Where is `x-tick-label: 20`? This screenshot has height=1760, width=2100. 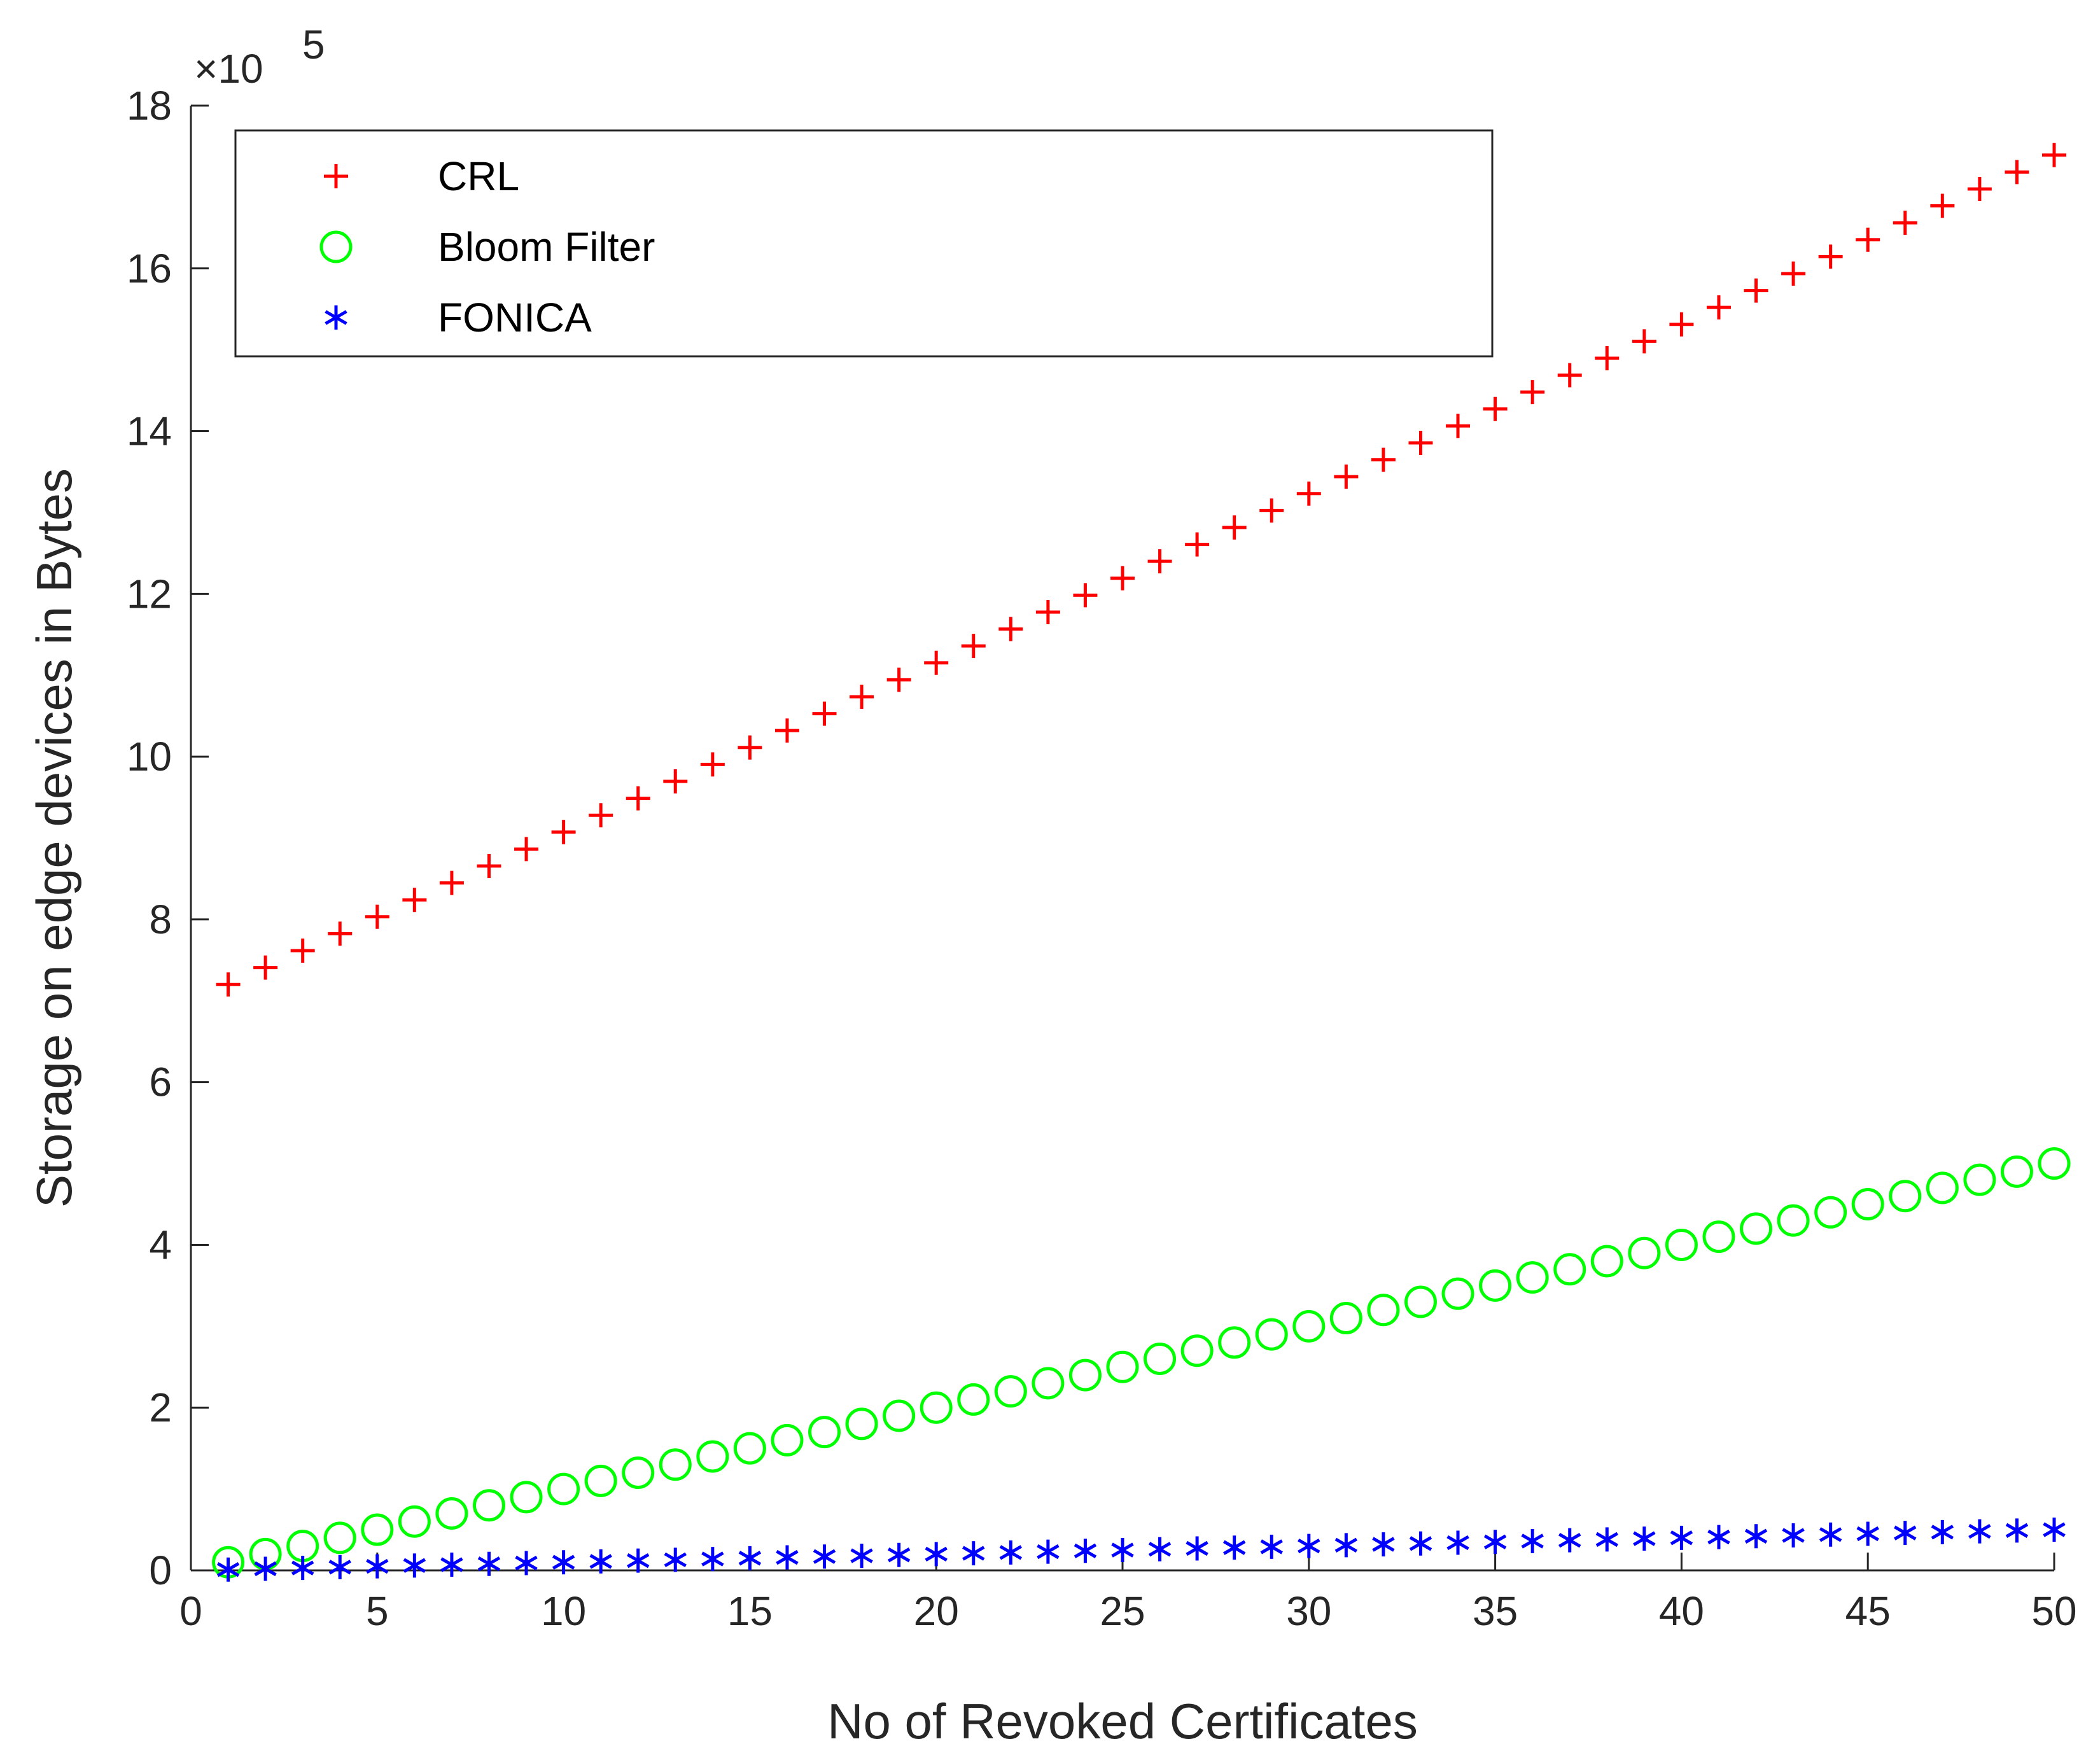 x-tick-label: 20 is located at coordinates (936, 1611).